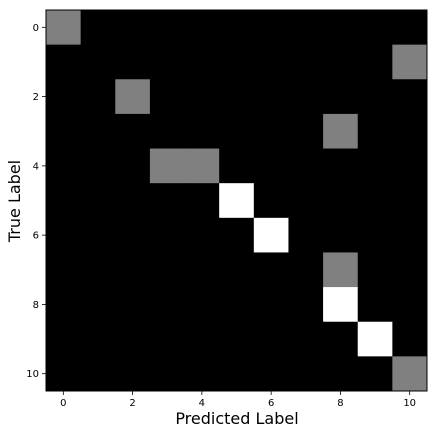 The width and height of the screenshot is (437, 438). Describe the element at coordinates (202, 28) in the screenshot. I see `heatmap-cell-r0-c4` at that location.